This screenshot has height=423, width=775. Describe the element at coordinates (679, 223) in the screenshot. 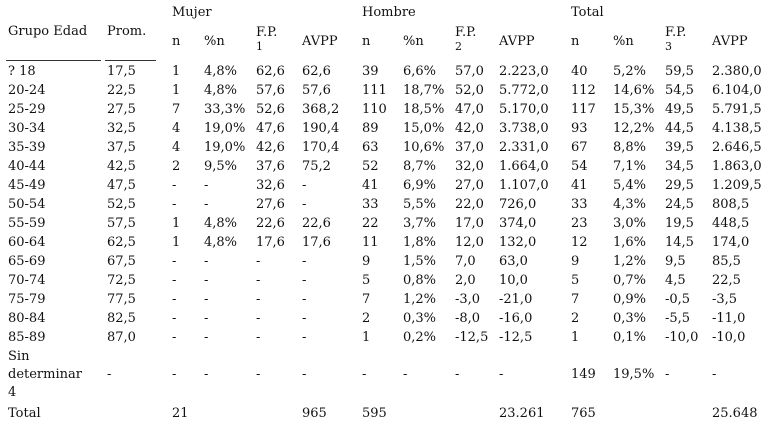

I see `cell: 19,5` at that location.